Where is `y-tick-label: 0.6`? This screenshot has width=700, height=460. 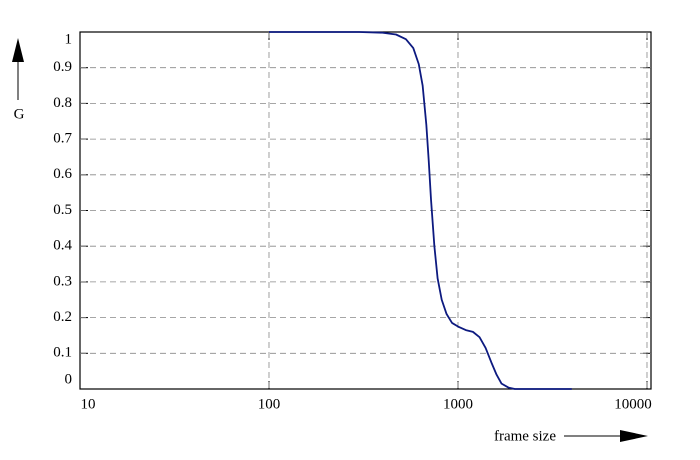 y-tick-label: 0.6 is located at coordinates (62, 174).